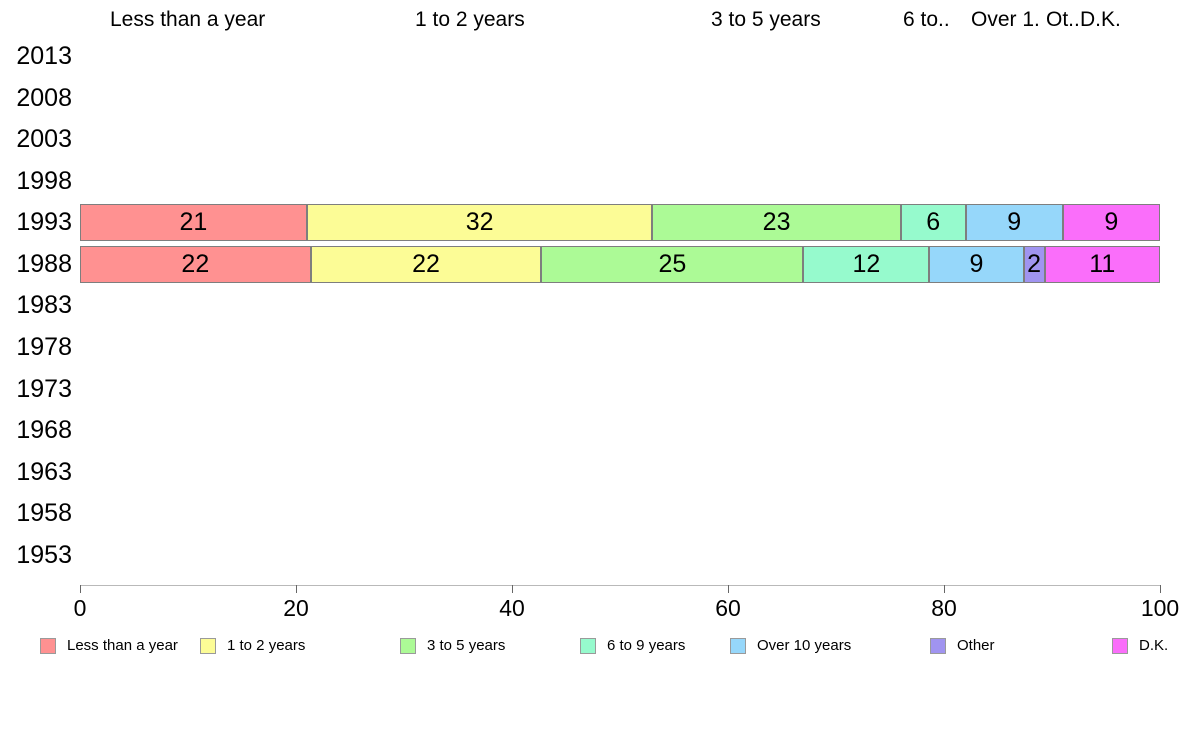 The width and height of the screenshot is (1188, 736). Describe the element at coordinates (80, 608) in the screenshot. I see `x-axis-tick-label: 0` at that location.